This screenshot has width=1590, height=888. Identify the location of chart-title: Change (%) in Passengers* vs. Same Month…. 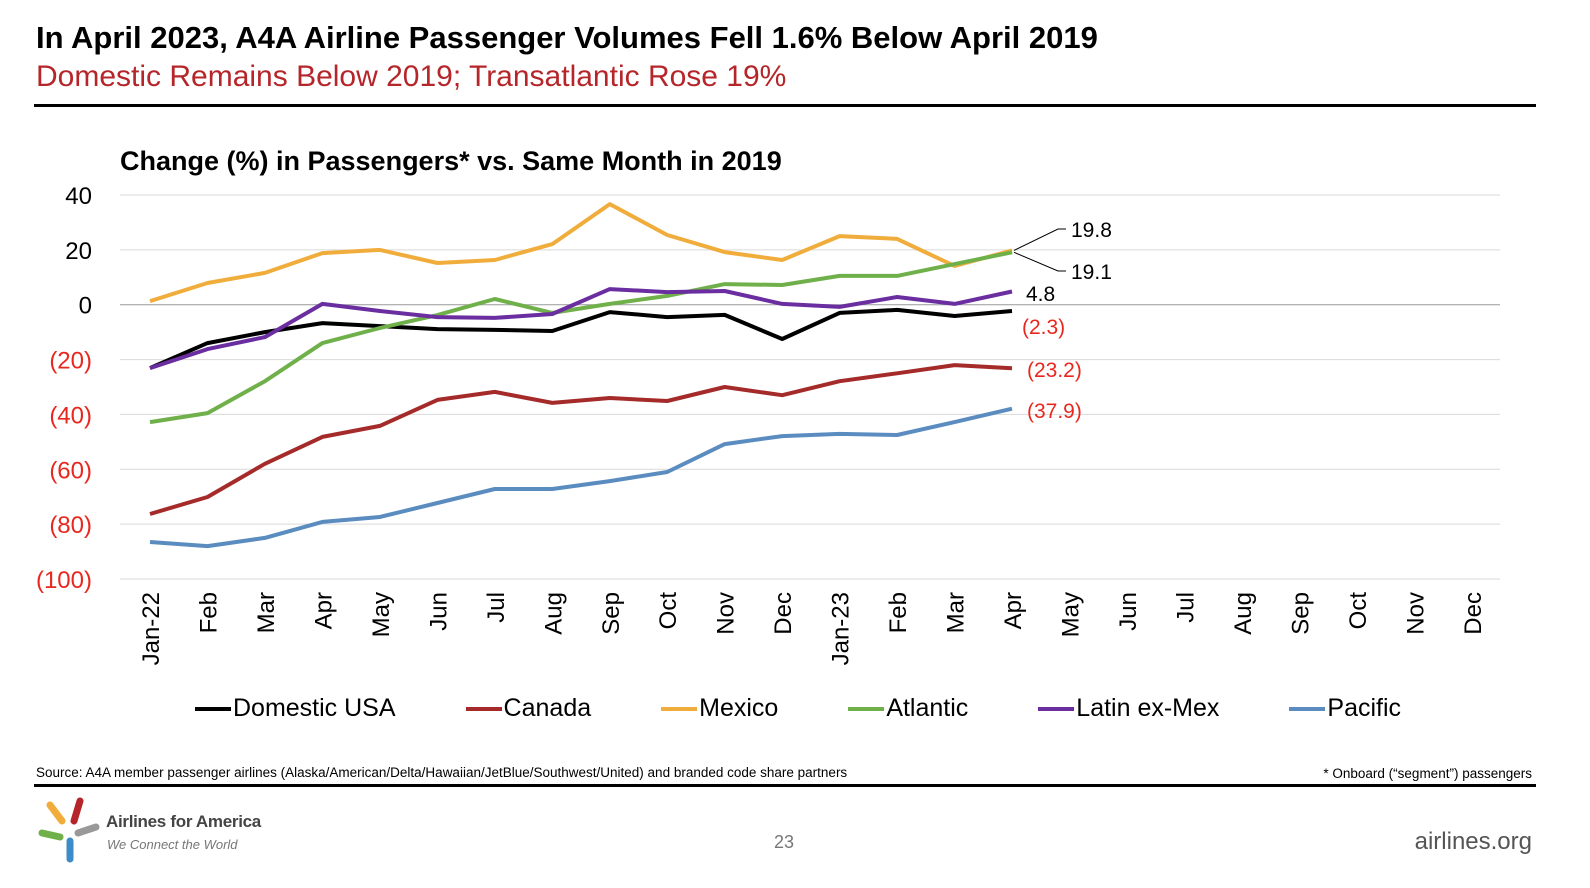
(451, 161).